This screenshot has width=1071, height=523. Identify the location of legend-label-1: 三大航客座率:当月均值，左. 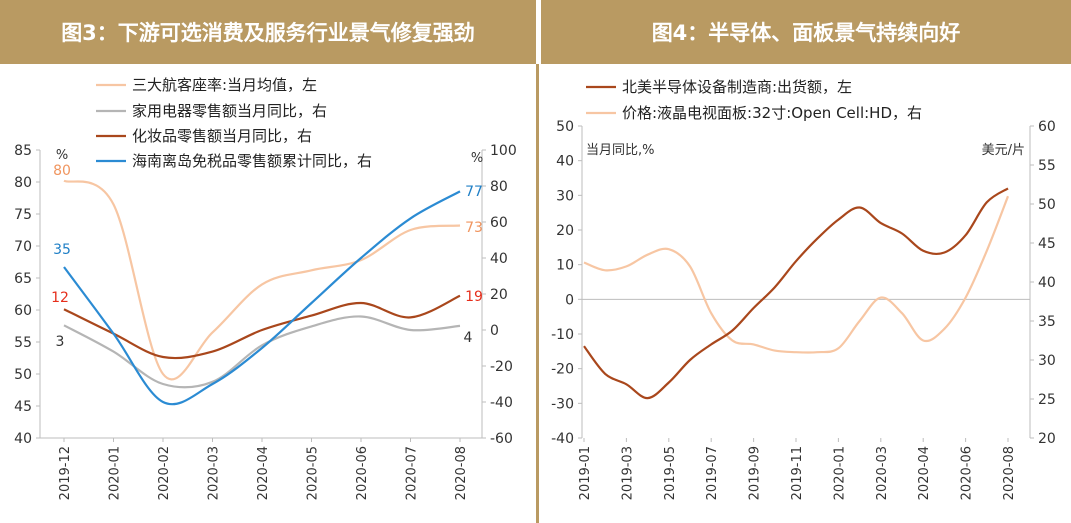
(224, 85).